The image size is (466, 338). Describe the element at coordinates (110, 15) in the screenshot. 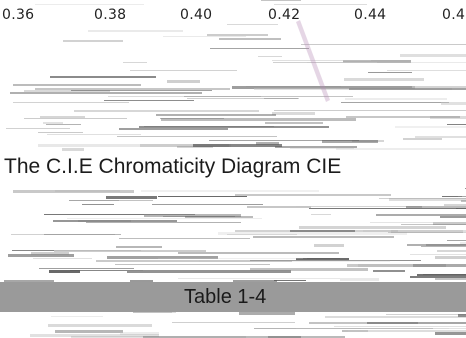

I see `tick-label: 0.38` at that location.